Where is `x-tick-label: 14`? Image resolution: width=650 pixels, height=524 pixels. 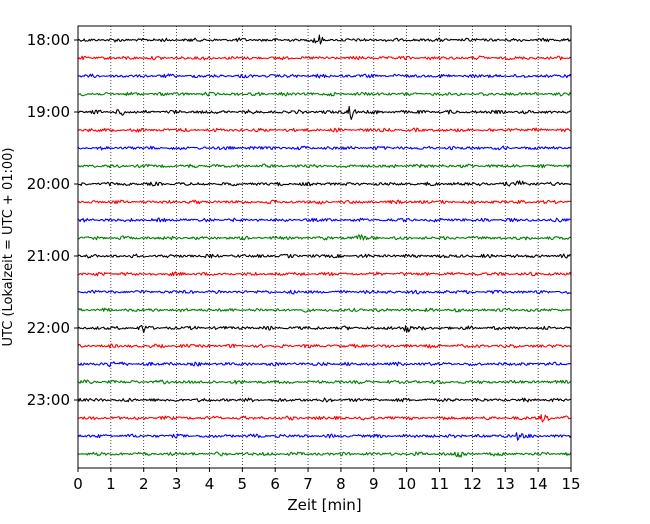
x-tick-label: 14 is located at coordinates (538, 484).